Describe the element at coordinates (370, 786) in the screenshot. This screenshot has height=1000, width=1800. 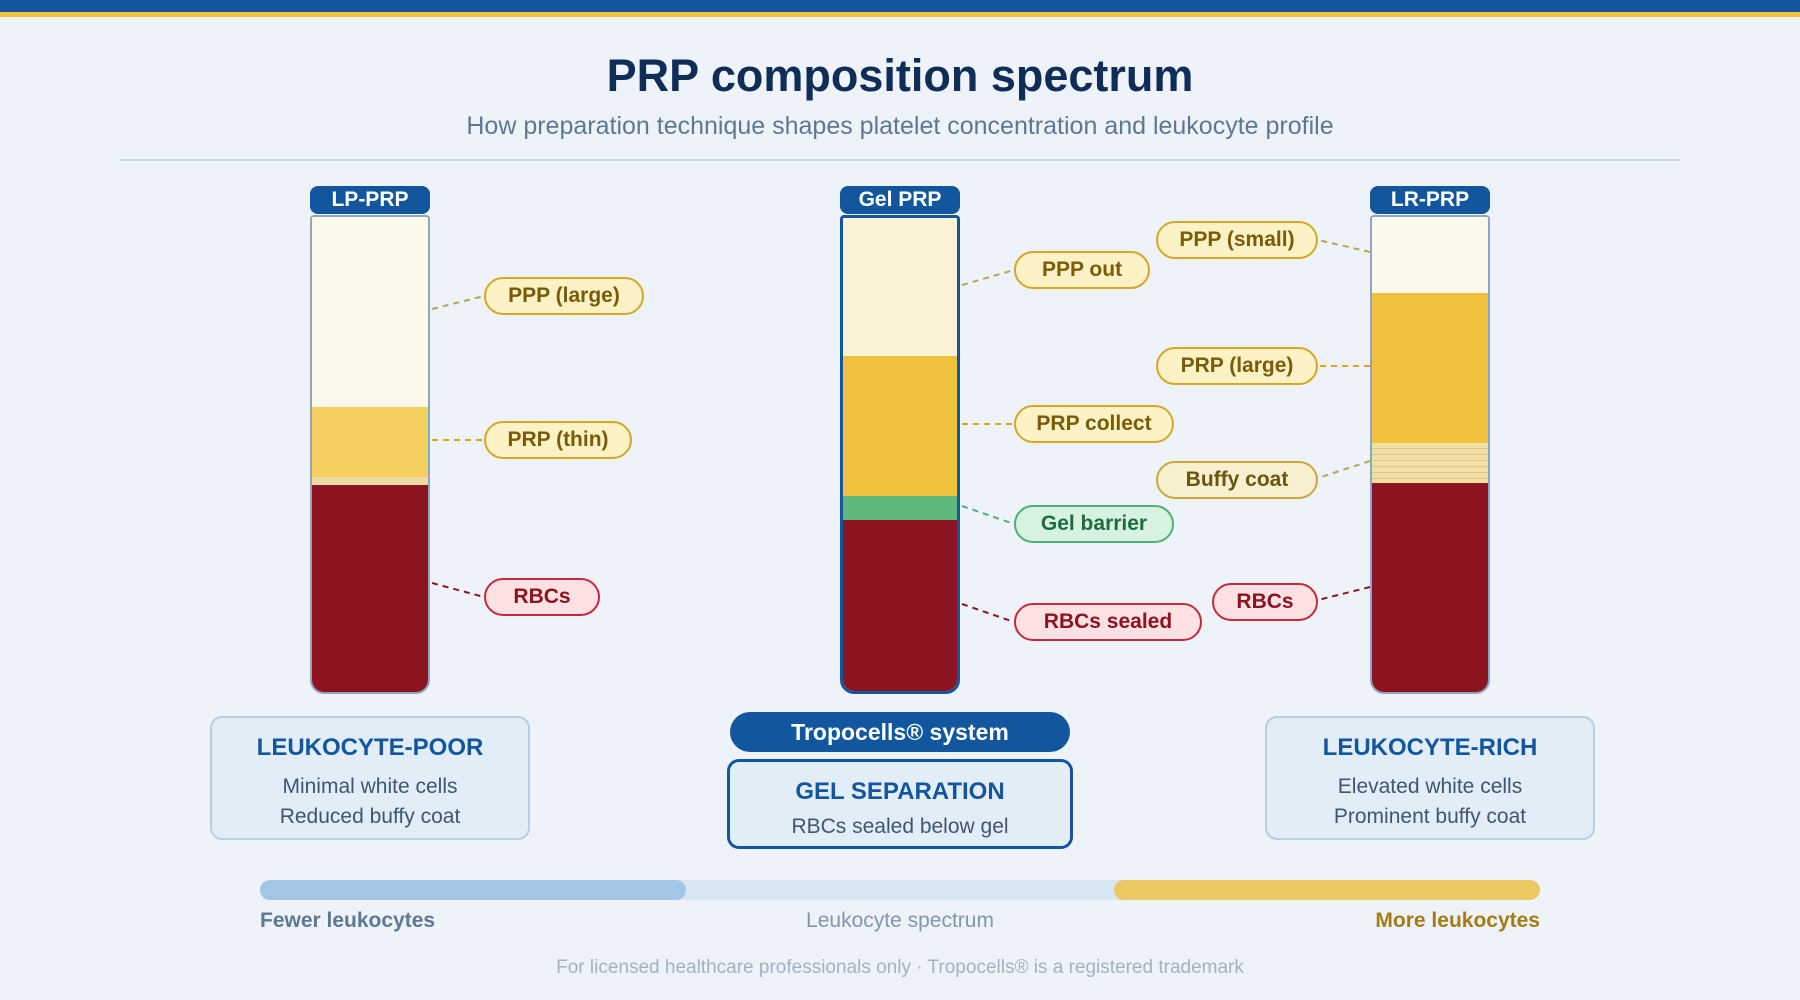
I see `card-line: Minimal white cells` at that location.